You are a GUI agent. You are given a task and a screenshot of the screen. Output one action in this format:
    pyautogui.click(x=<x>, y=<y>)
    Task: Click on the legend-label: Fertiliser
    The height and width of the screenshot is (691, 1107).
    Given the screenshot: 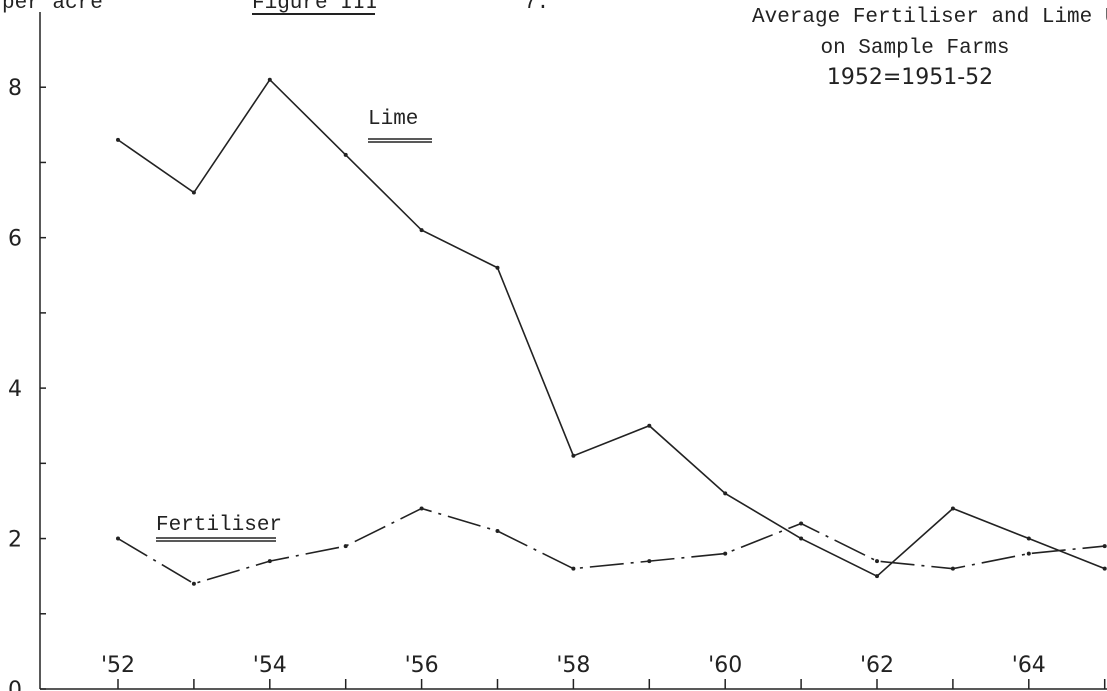 What is the action you would take?
    pyautogui.click(x=219, y=525)
    